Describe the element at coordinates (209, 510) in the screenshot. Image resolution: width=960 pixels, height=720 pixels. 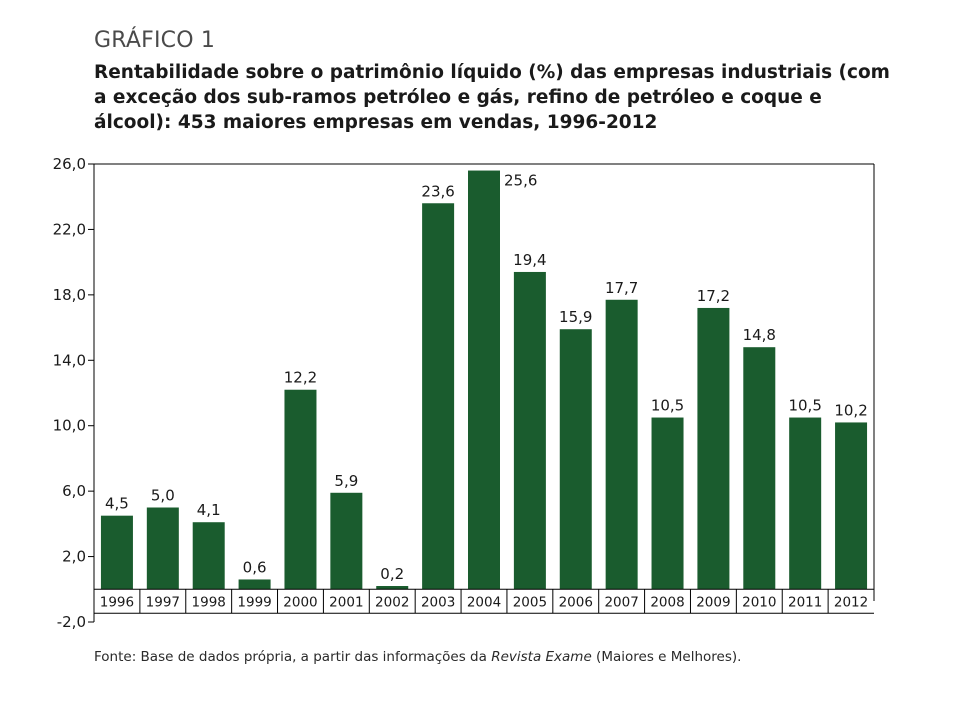
I see `data-label: 4,1` at that location.